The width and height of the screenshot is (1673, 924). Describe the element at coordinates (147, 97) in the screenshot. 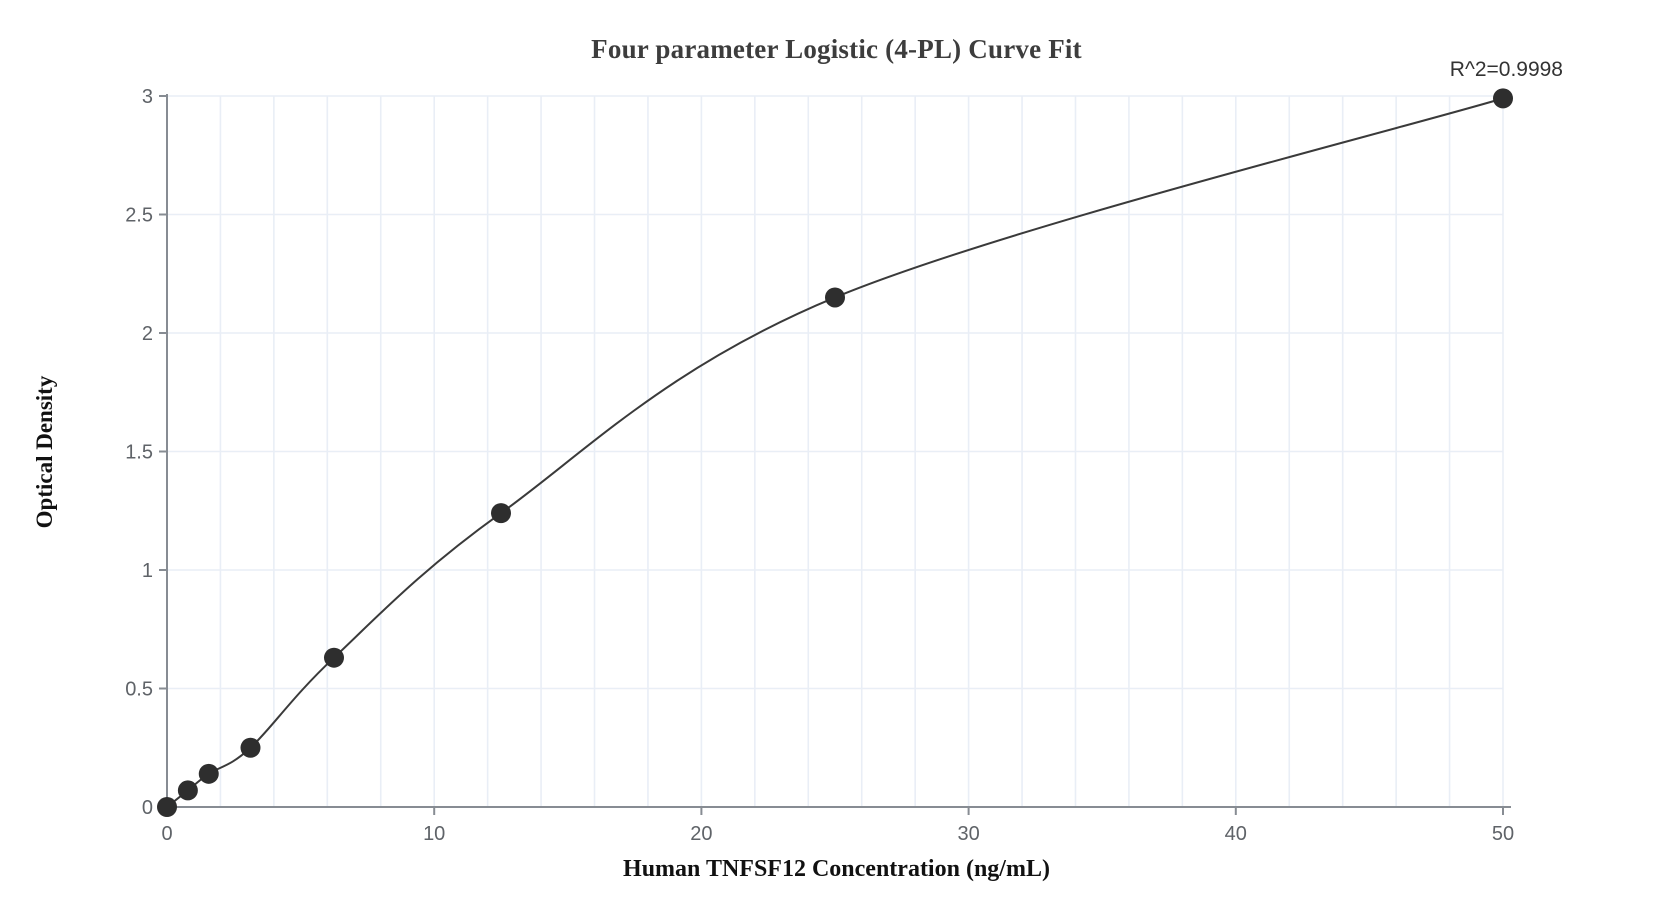

I see `y-tick-label: 3` at that location.